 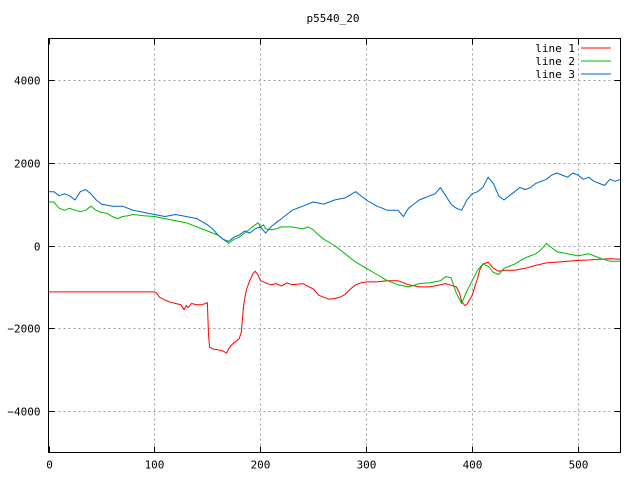 I want to click on y-tick-label: −2000, so click(x=23, y=329).